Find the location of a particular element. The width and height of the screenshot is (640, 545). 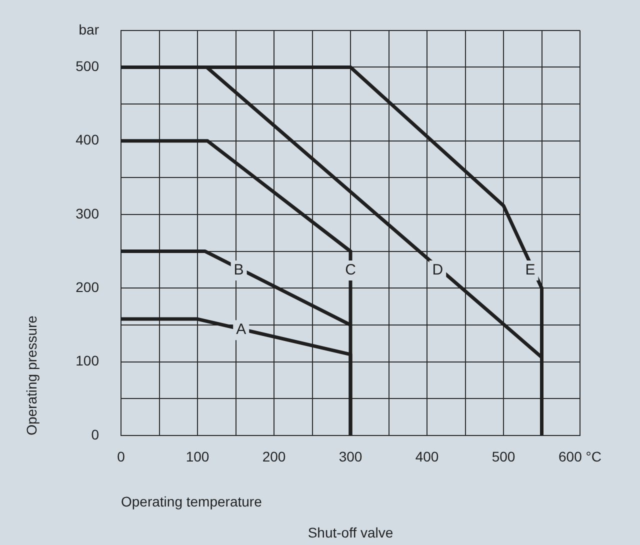

x-tick-label: 300 is located at coordinates (350, 456).